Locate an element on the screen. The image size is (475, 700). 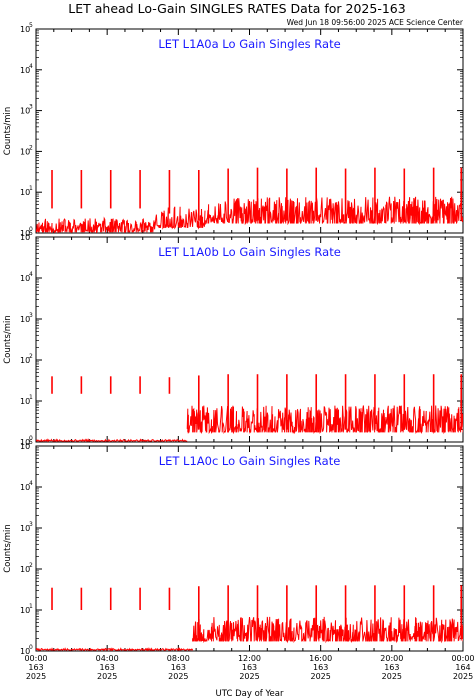
panel-title: LET L1A0b Lo Gain Singles Rate is located at coordinates (249, 252).